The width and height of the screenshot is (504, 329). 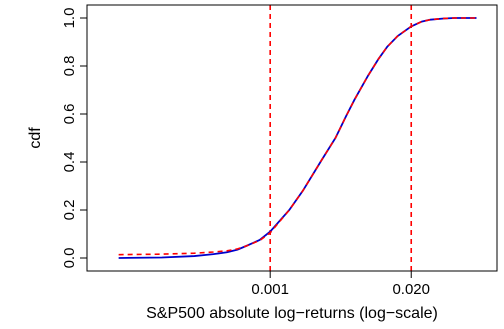 What do you see at coordinates (69, 114) in the screenshot?
I see `y-tick-label: 0.6` at bounding box center [69, 114].